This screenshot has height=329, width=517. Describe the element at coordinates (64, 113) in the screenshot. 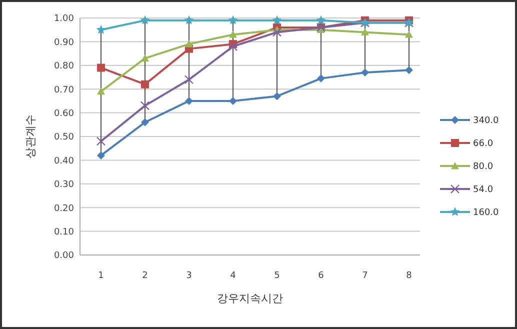

I see `y-tick-label: 0.60` at that location.